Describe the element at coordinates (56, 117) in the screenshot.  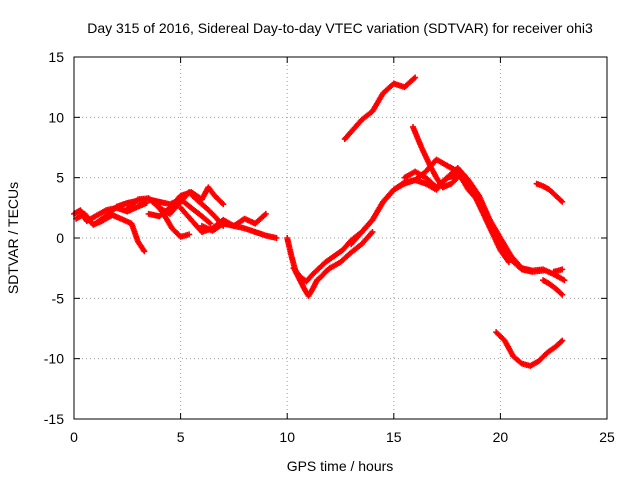
I see `y-tick-label: 10` at that location.